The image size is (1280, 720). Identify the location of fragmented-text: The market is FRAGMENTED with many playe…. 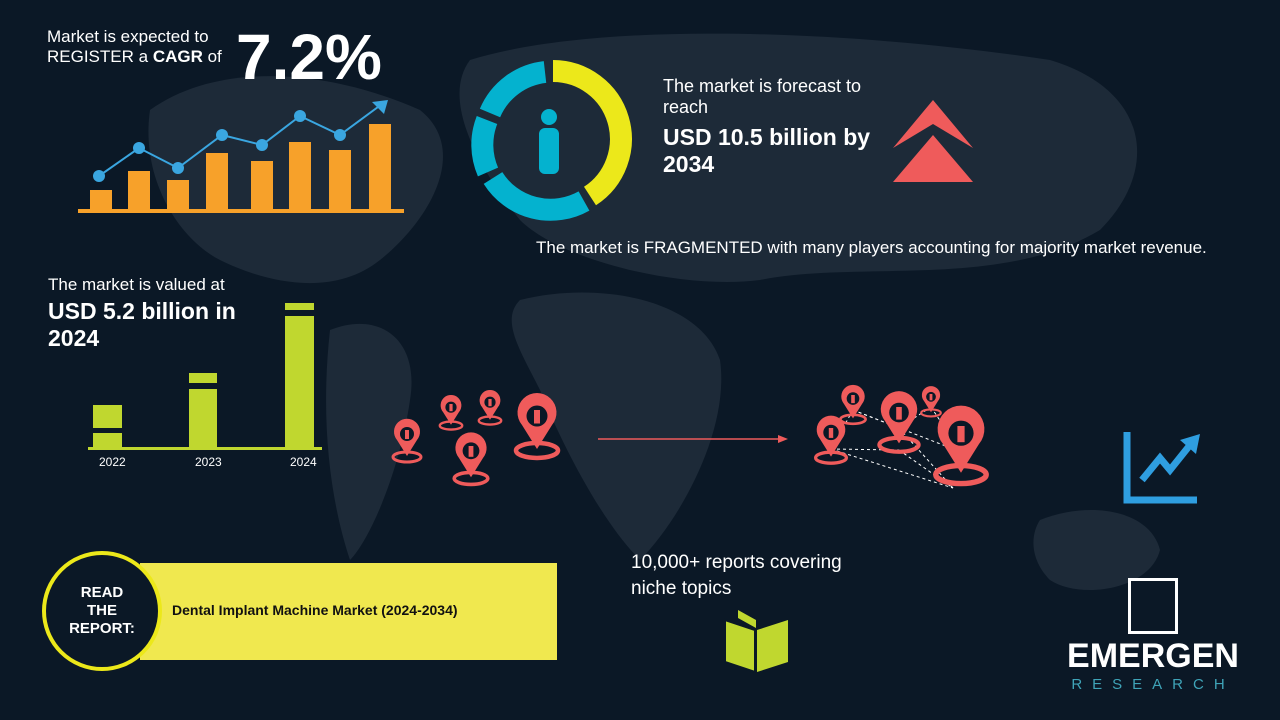
(871, 247).